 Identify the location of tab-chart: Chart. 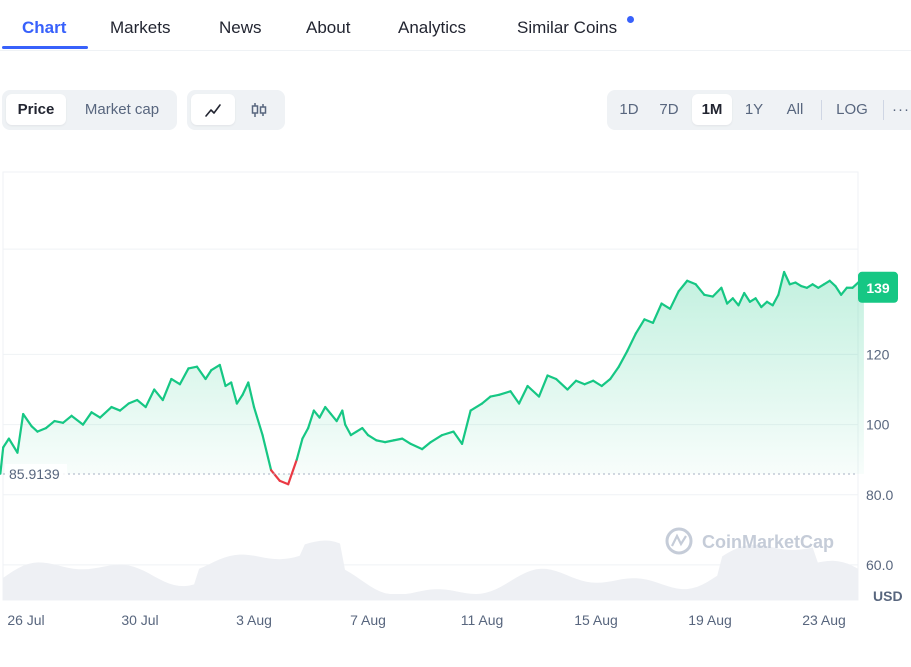
(44, 27).